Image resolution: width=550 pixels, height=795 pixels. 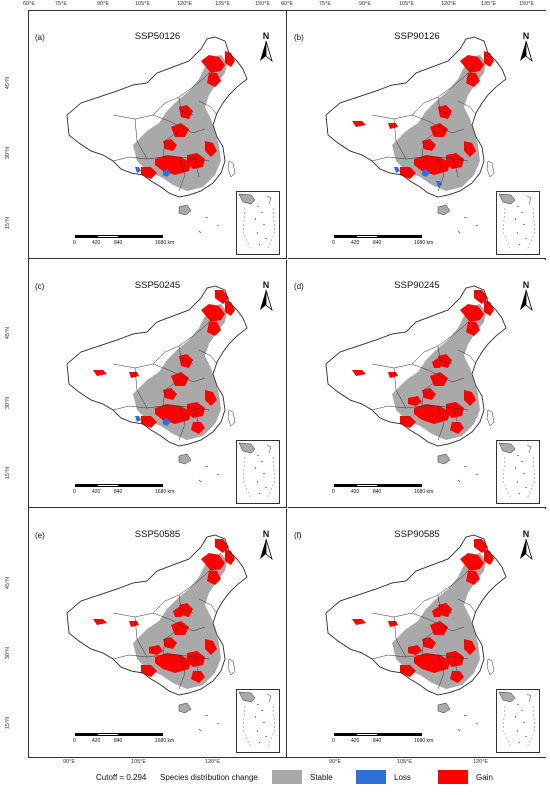 What do you see at coordinates (263, 4) in the screenshot?
I see `top-tick: 150°E` at bounding box center [263, 4].